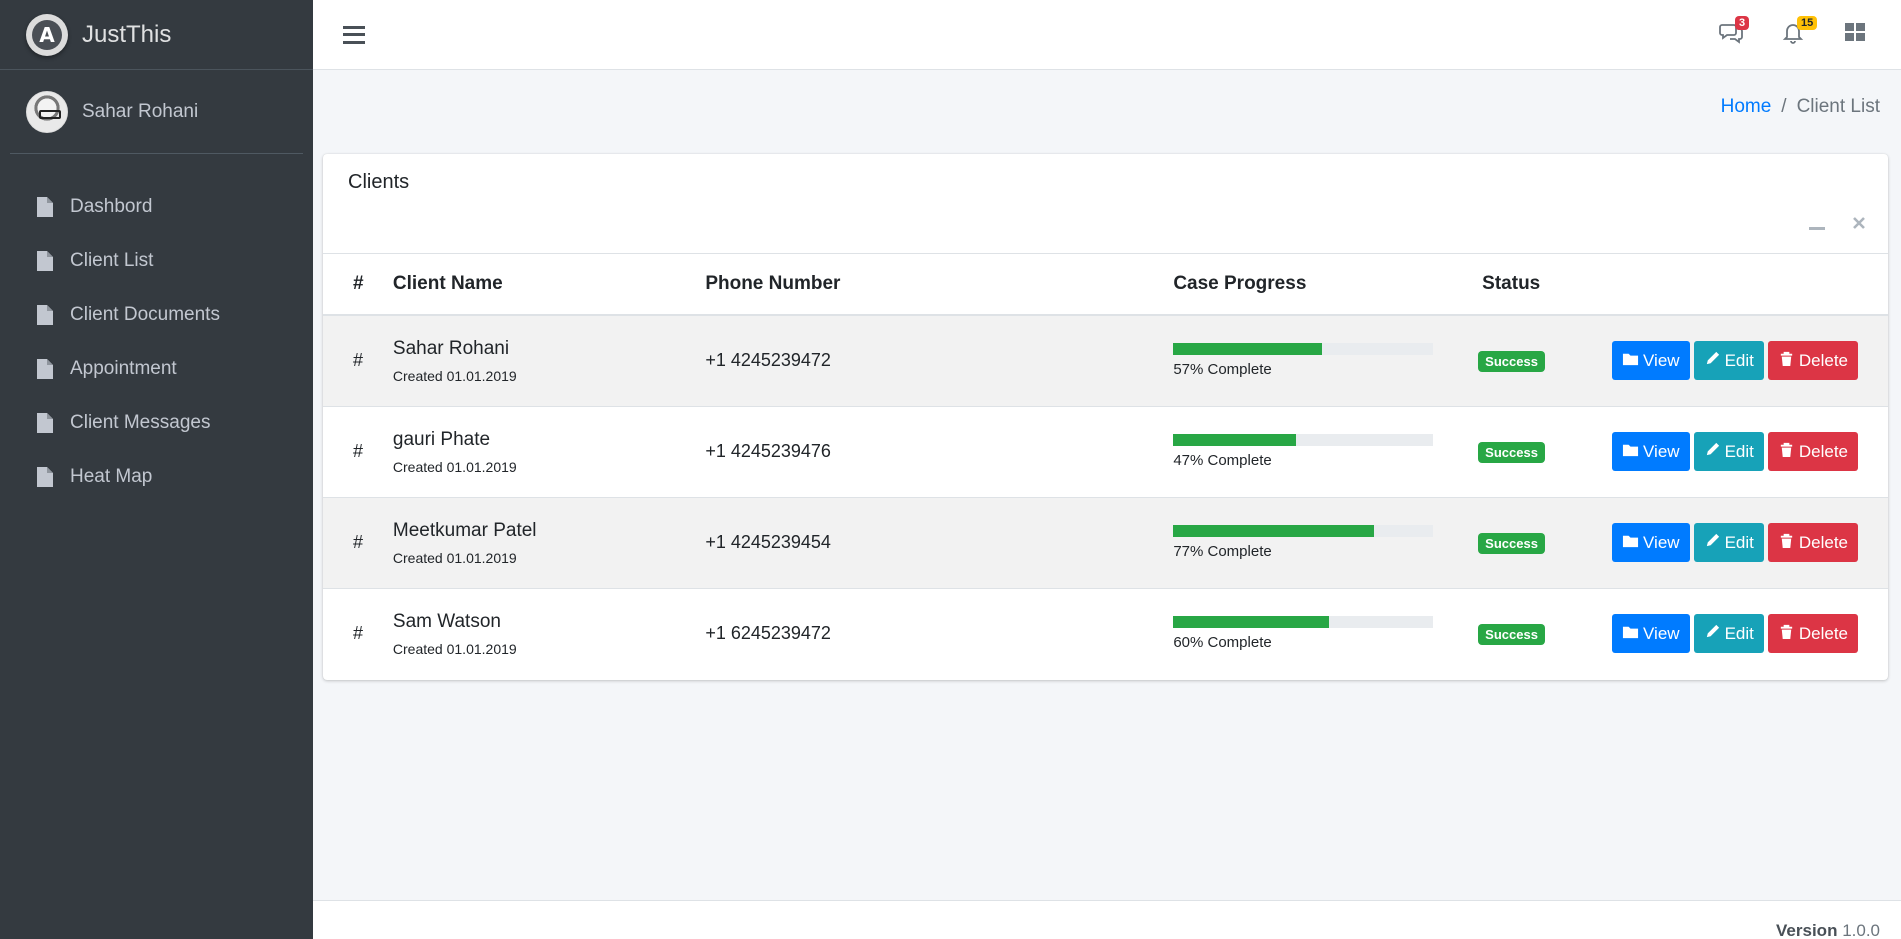 This screenshot has width=1901, height=939. I want to click on view-label: View, so click(1661, 633).